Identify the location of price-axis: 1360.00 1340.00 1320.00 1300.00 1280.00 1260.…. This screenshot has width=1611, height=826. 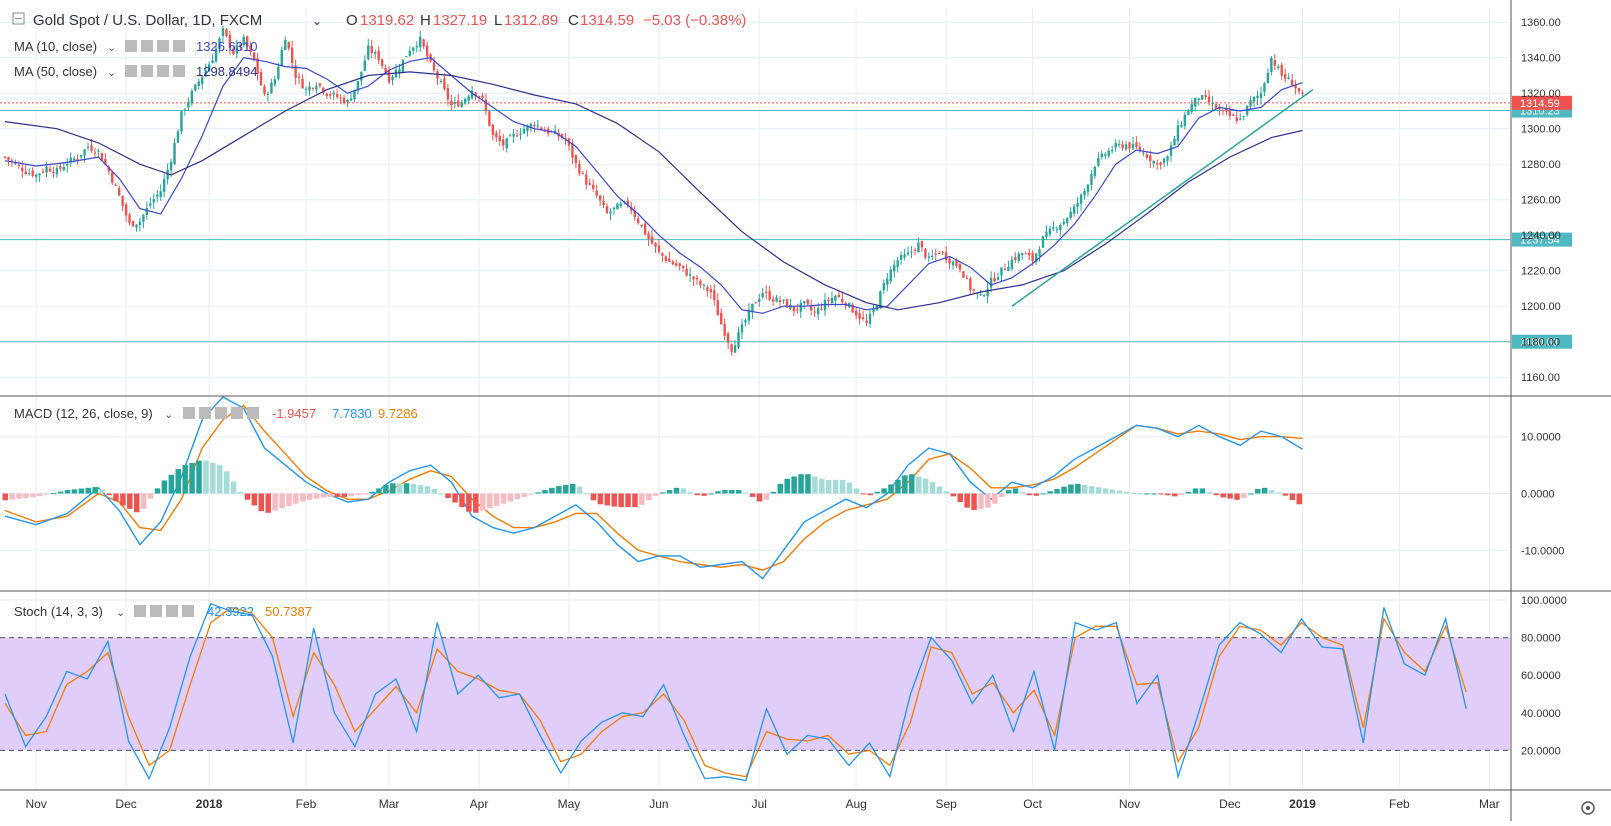
(1544, 387).